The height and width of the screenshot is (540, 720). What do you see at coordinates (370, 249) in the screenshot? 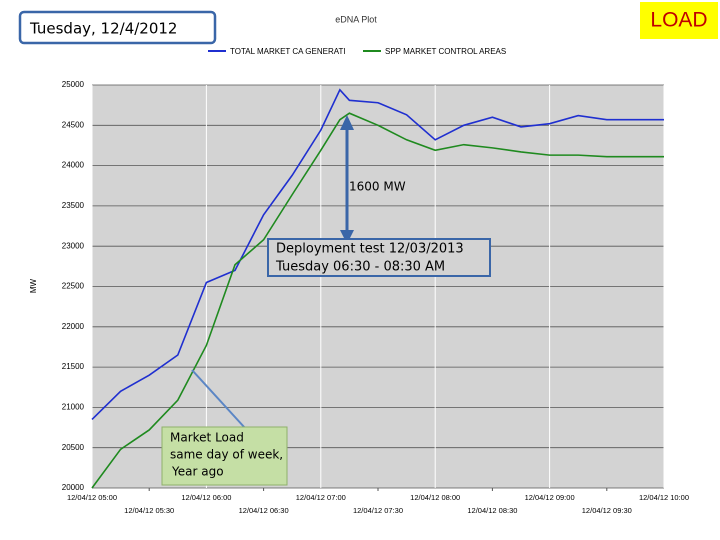
I see `test-text: Deployment test 12/03/2013` at bounding box center [370, 249].